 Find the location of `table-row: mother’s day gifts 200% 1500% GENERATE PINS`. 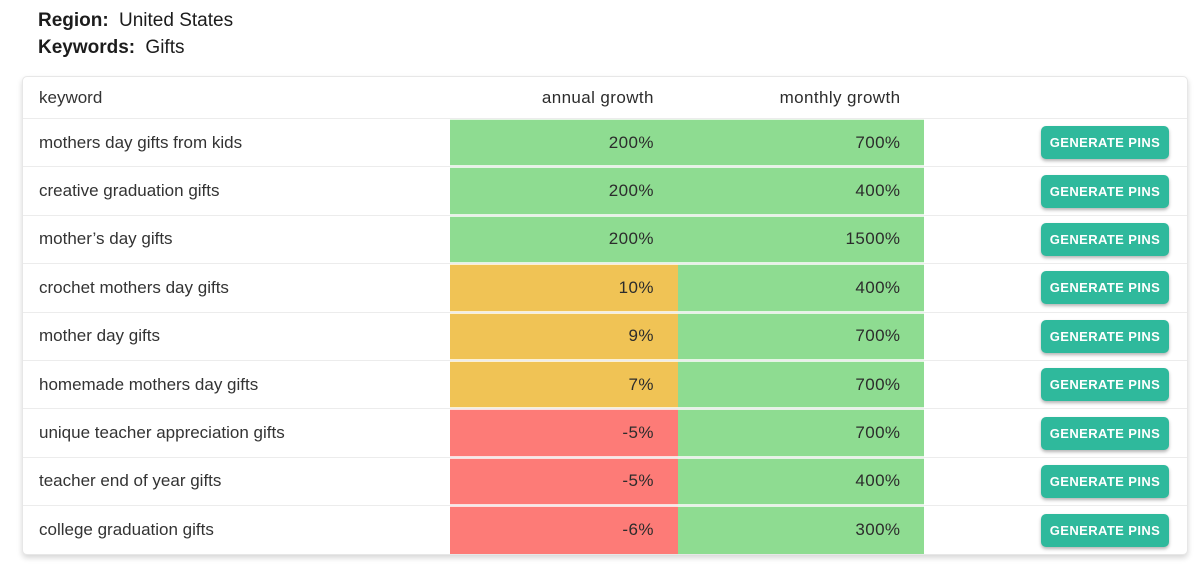

table-row: mother’s day gifts 200% 1500% GENERATE PINS is located at coordinates (605, 240).